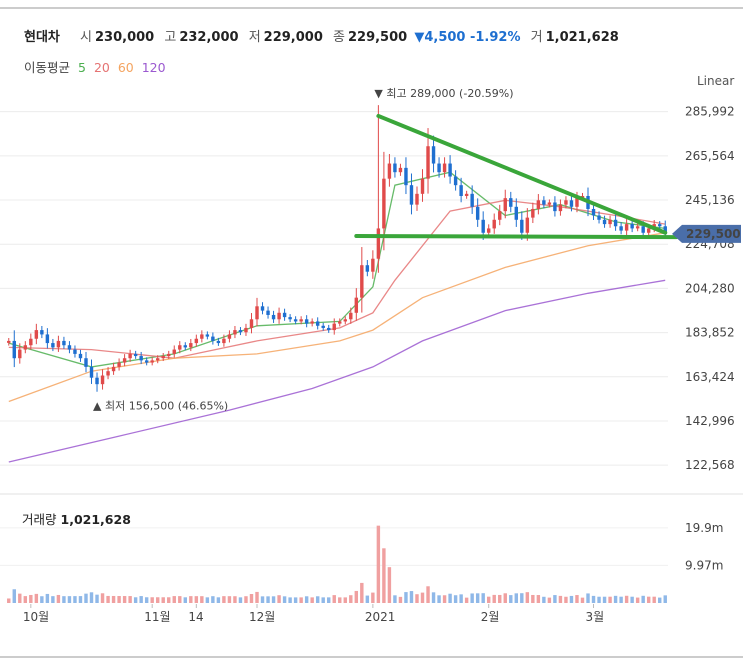 This screenshot has width=743, height=662. What do you see at coordinates (595, 617) in the screenshot?
I see `x-tick-label: 3월` at bounding box center [595, 617].